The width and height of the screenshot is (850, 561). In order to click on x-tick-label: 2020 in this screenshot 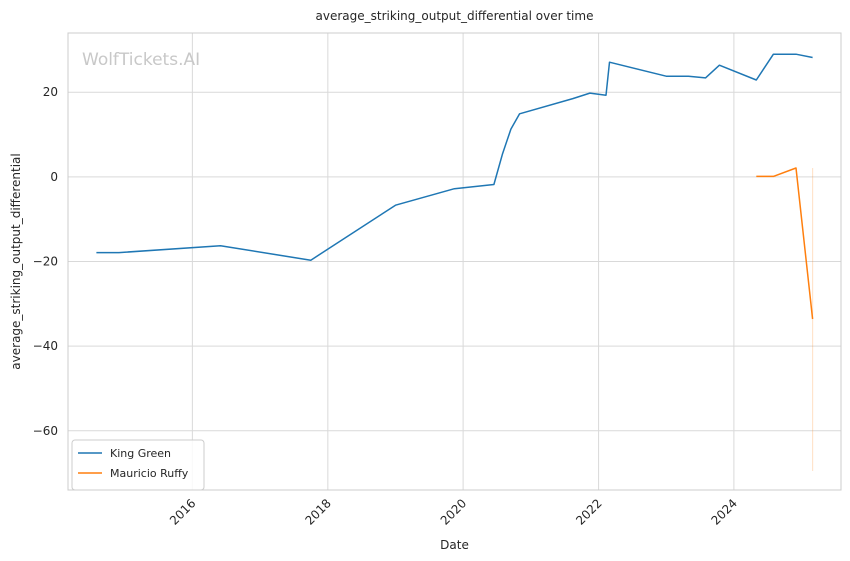, I will do `click(453, 511)`.